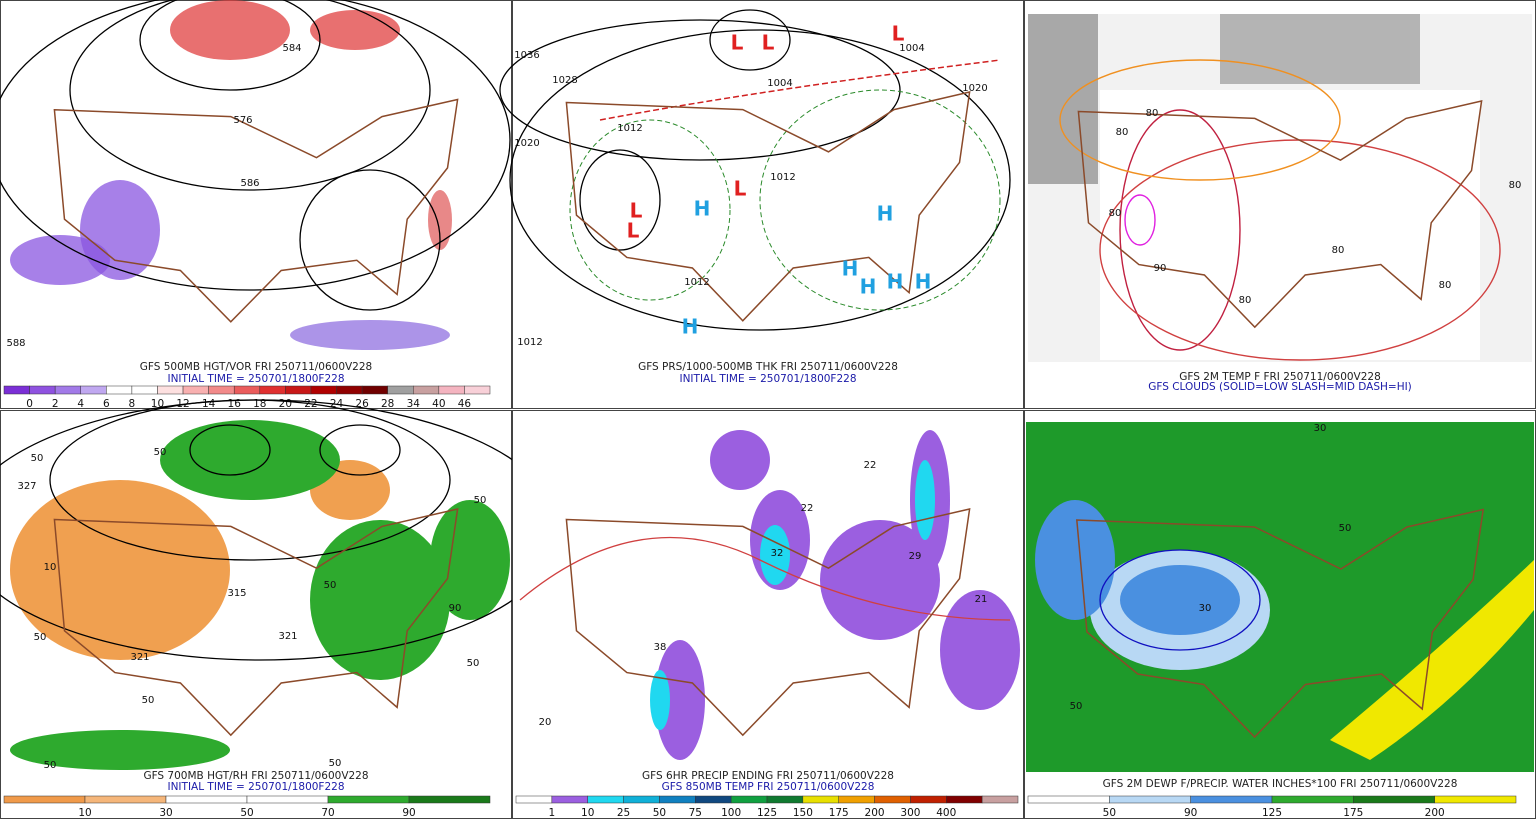  What do you see at coordinates (236, 593) in the screenshot?
I see `map-label: 315` at bounding box center [236, 593].